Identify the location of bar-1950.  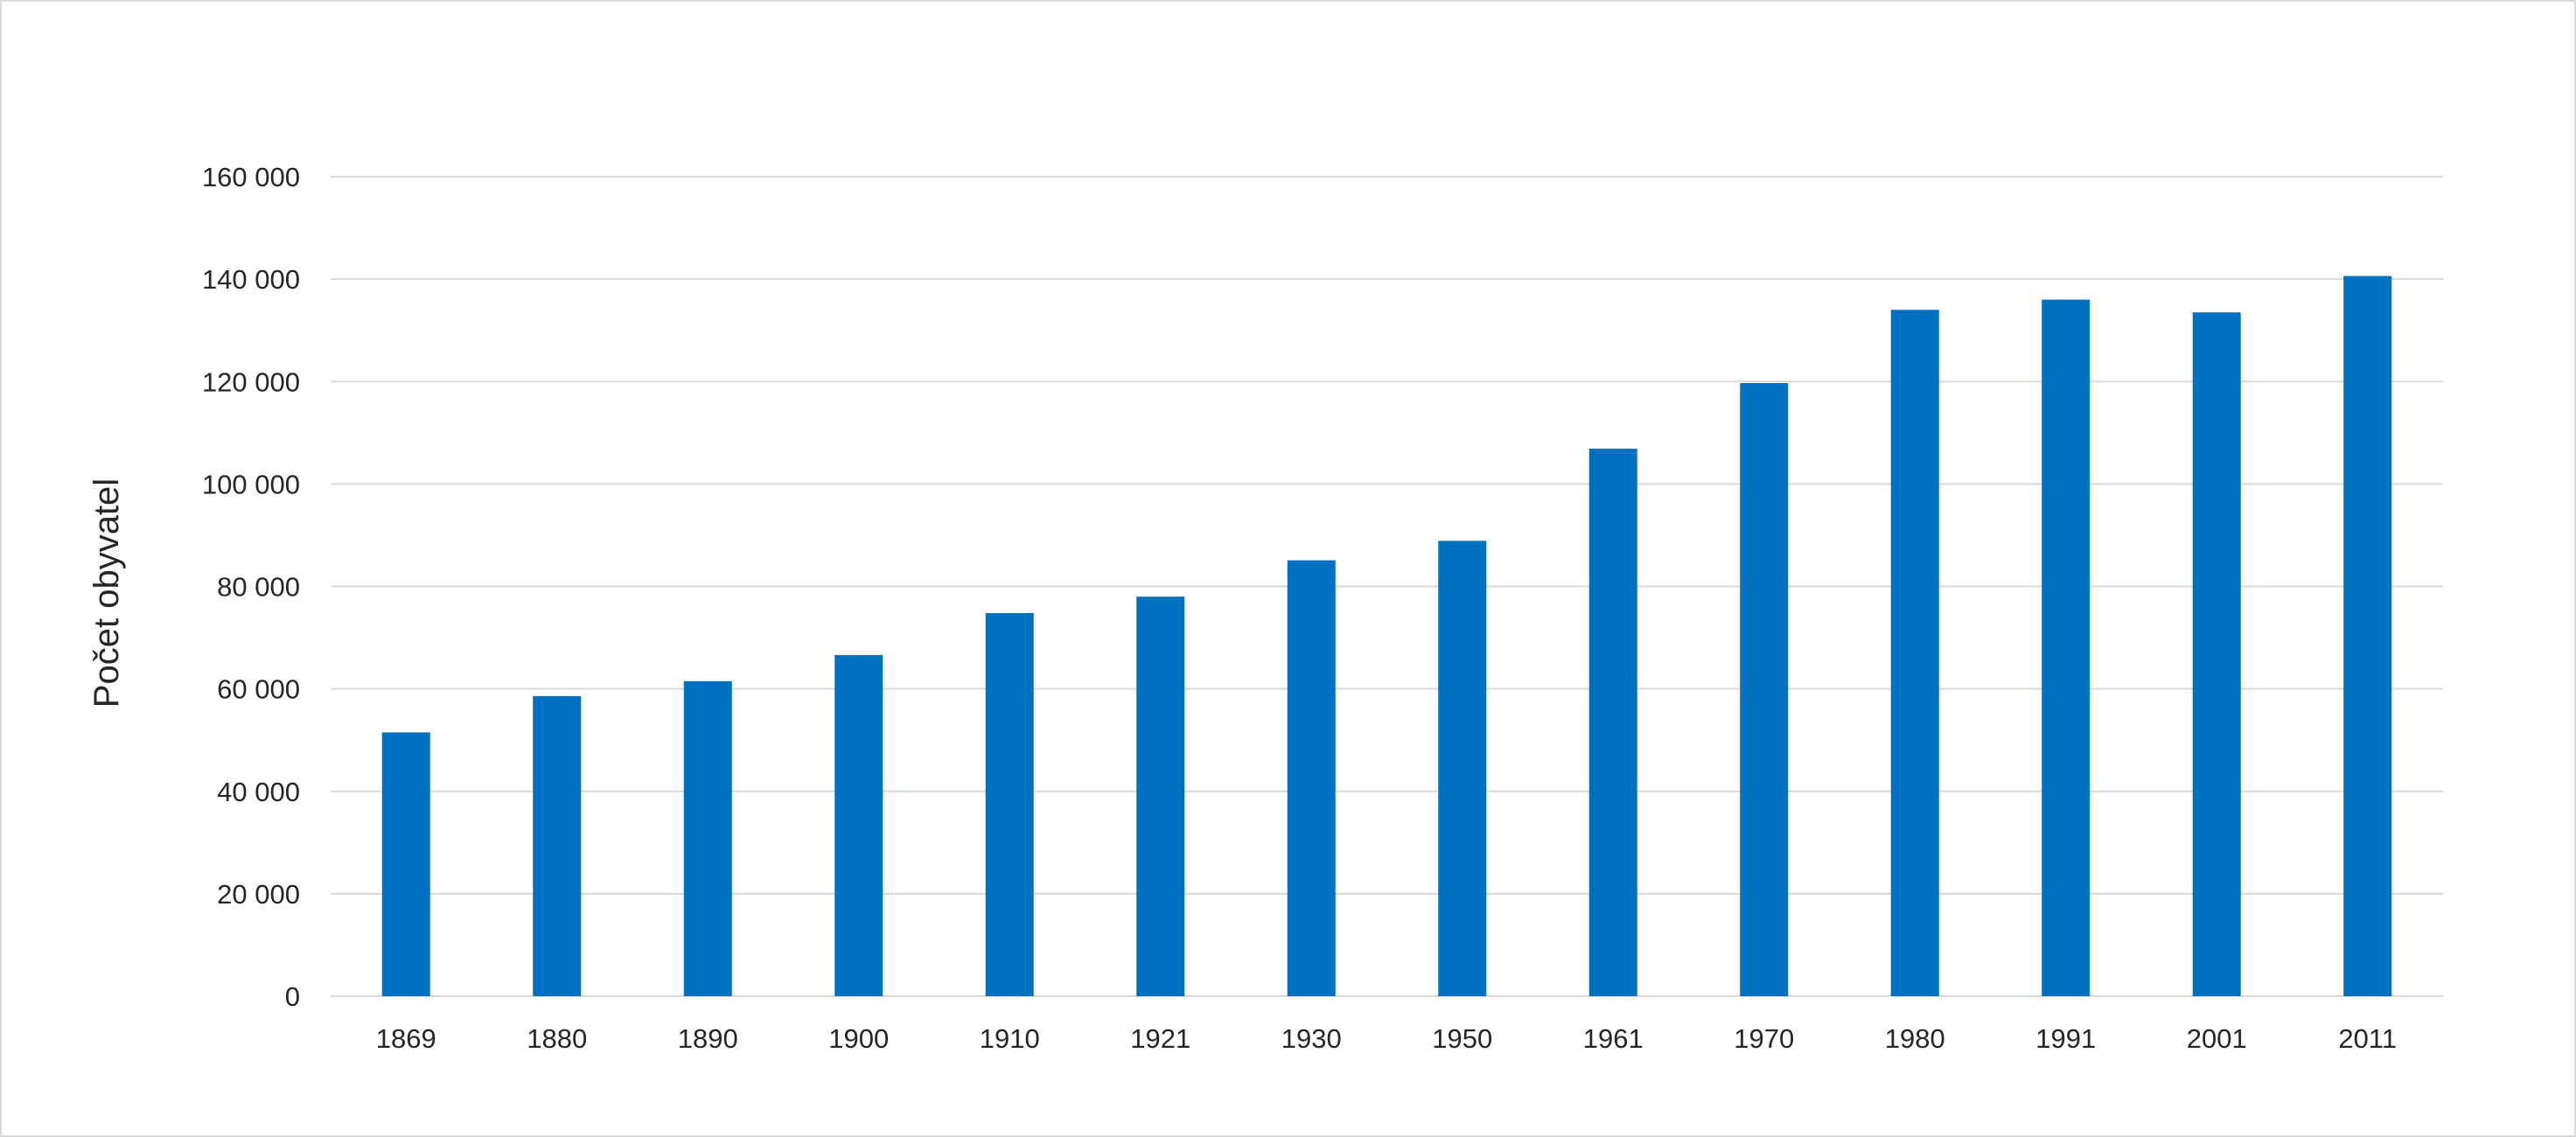
(1462, 768).